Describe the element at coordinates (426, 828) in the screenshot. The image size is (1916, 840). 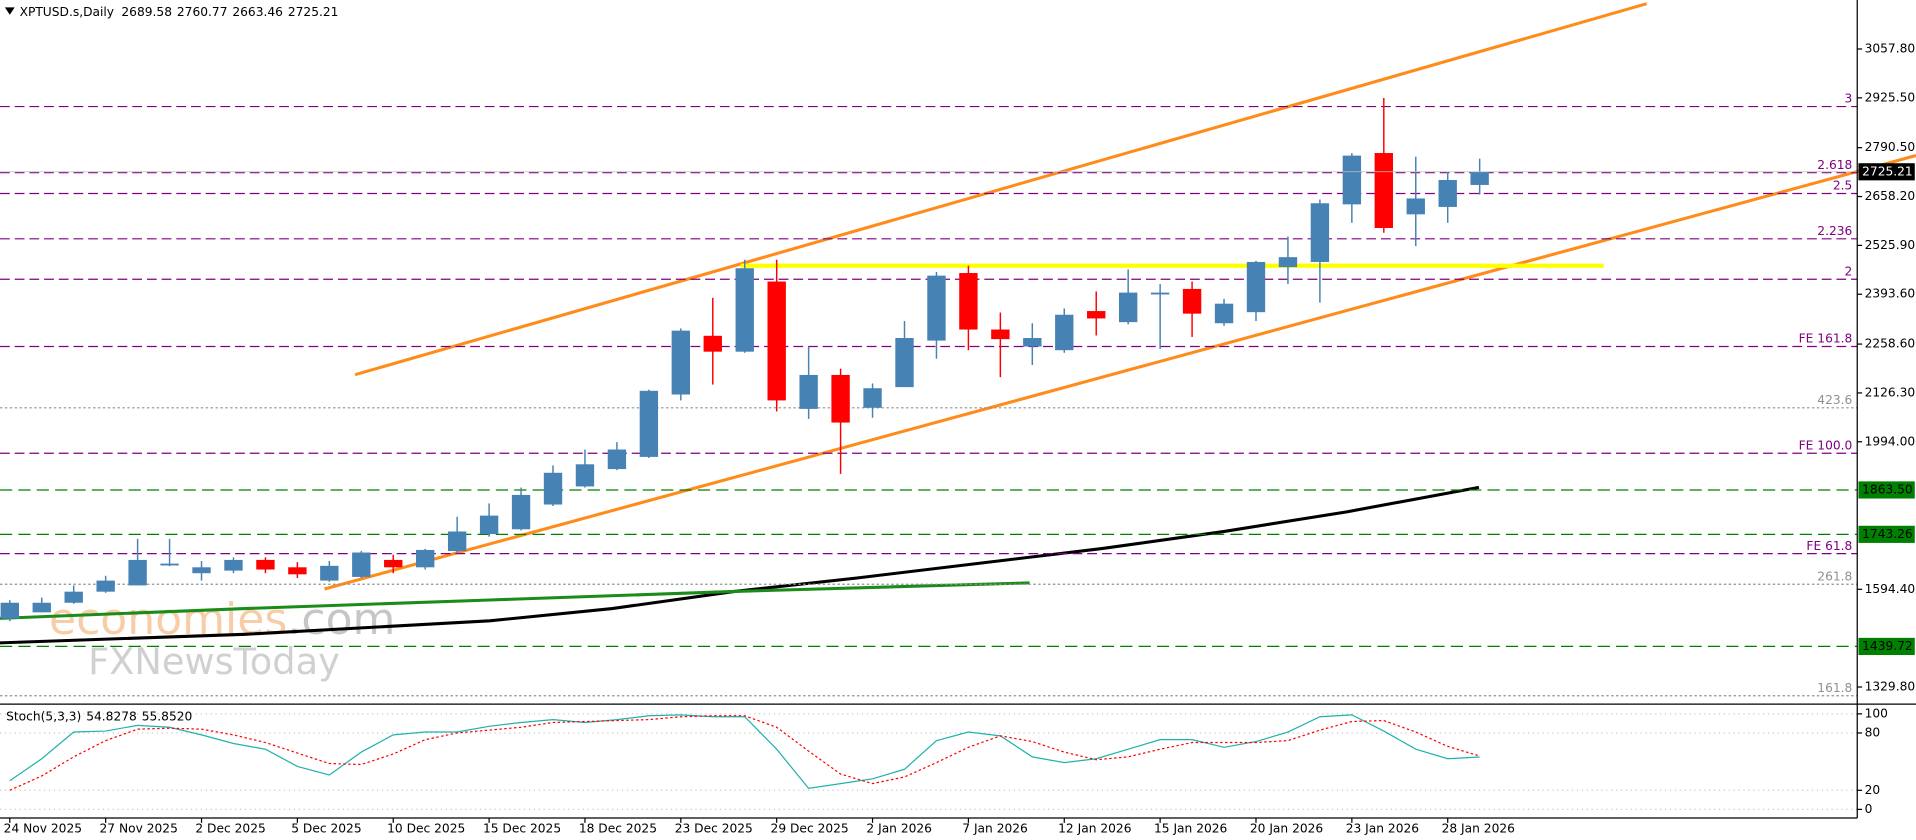
I see `x-tick-label: 10 Dec 2025` at that location.